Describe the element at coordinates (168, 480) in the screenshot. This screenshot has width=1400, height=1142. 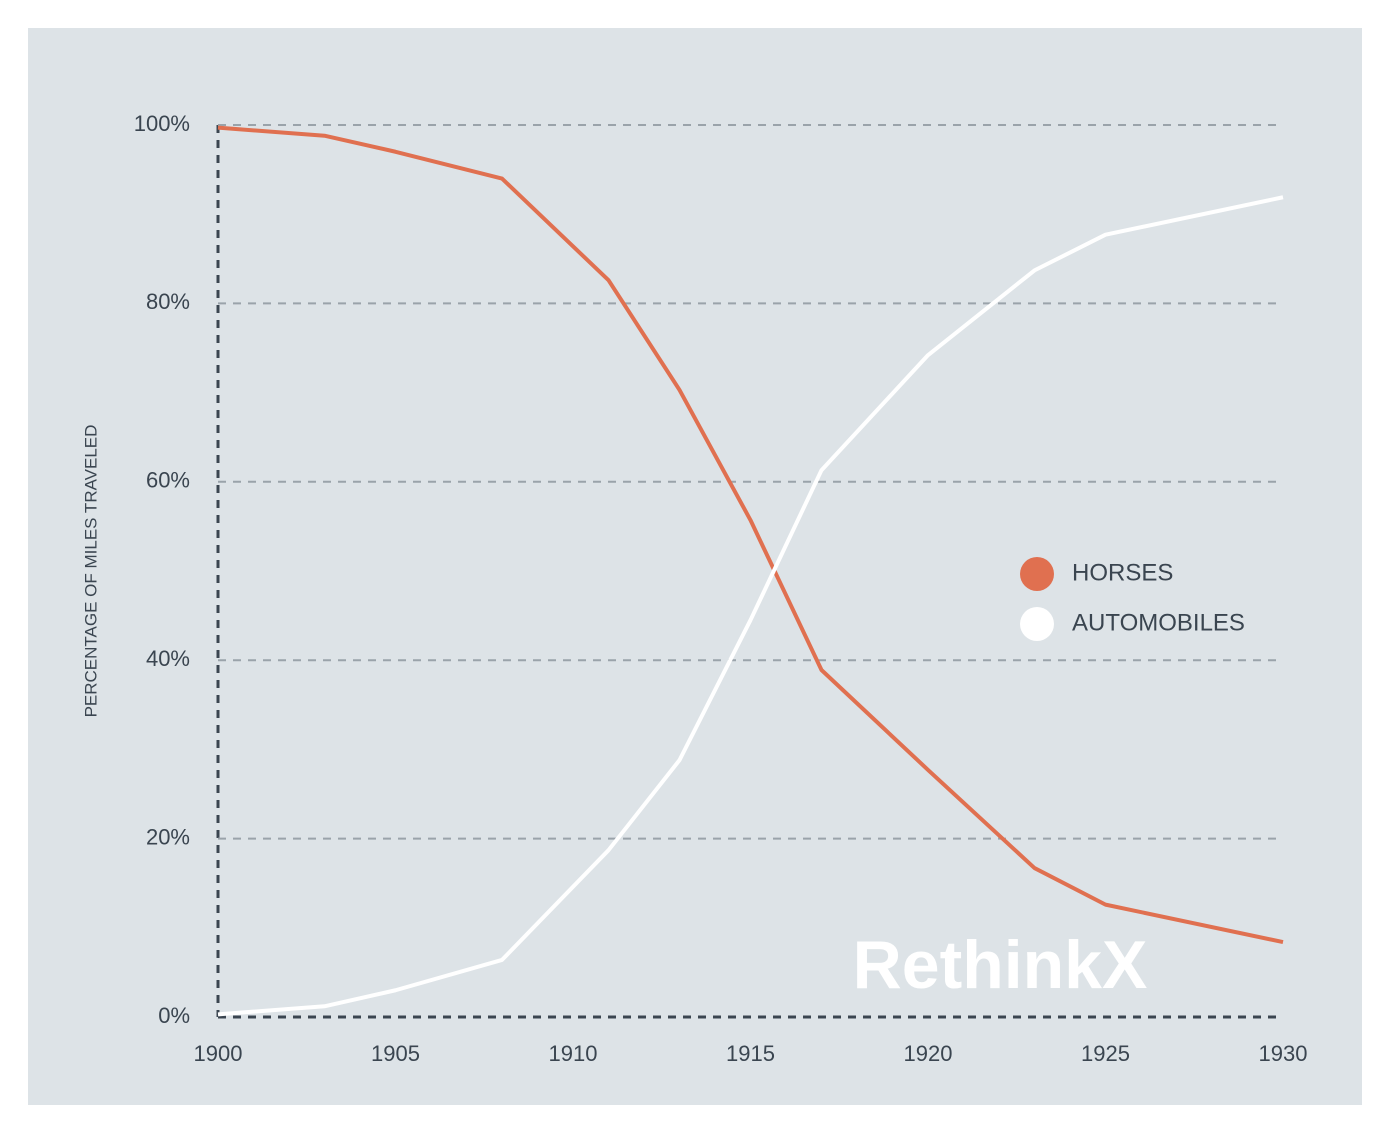
I see `y-tick-label: 60%` at that location.